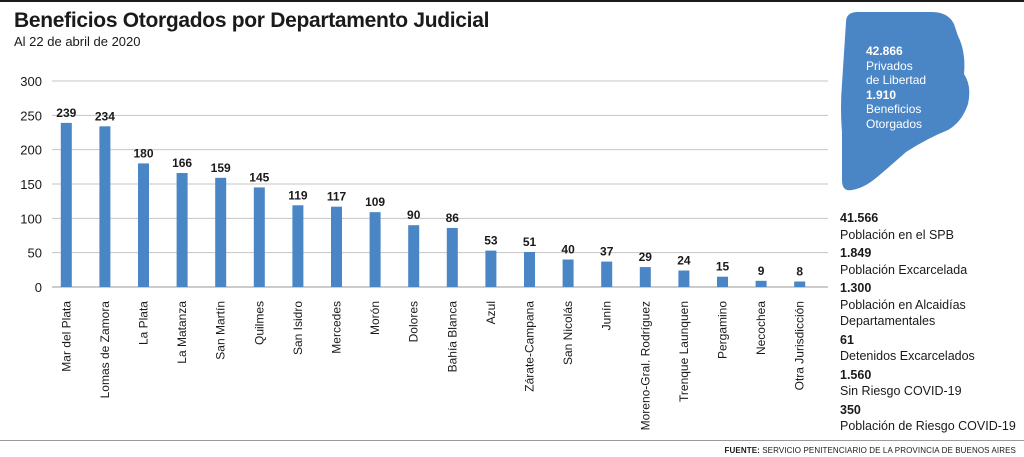  What do you see at coordinates (259, 323) in the screenshot?
I see `x-tick-label: Quilmes` at bounding box center [259, 323].